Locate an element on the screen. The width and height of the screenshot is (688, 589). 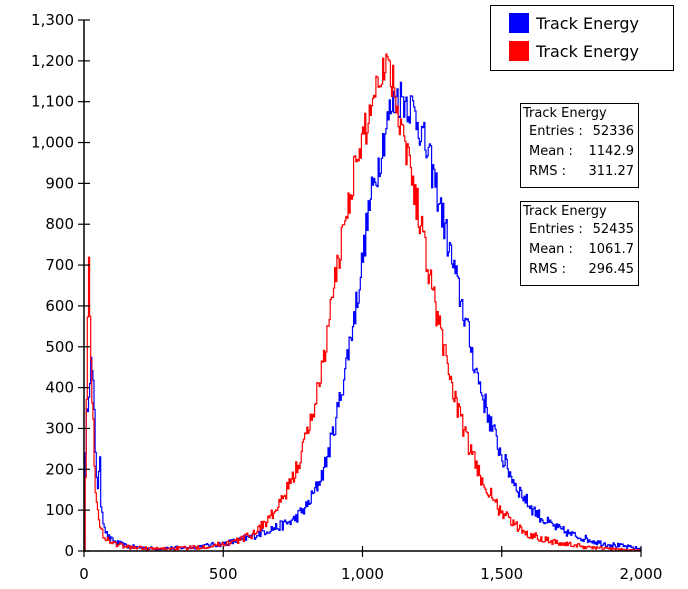
stats-value: 52435 is located at coordinates (613, 229).